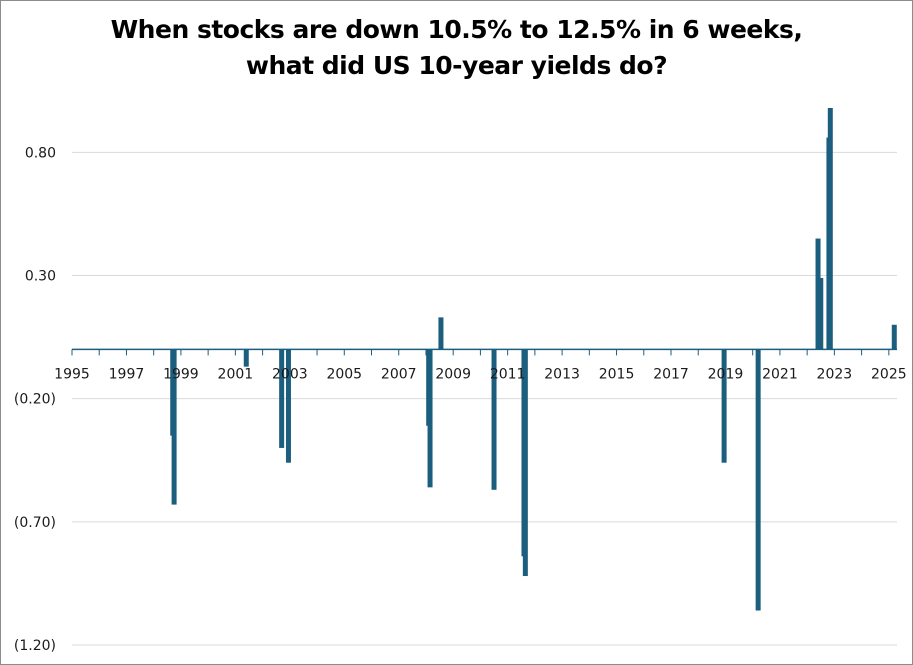 This screenshot has width=913, height=665. I want to click on x-axis, so click(484, 352).